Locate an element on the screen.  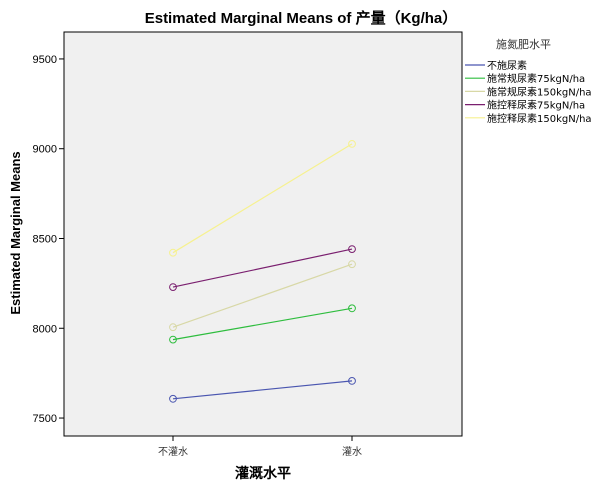
legend-title: 施氮肥水平 is located at coordinates (523, 44).